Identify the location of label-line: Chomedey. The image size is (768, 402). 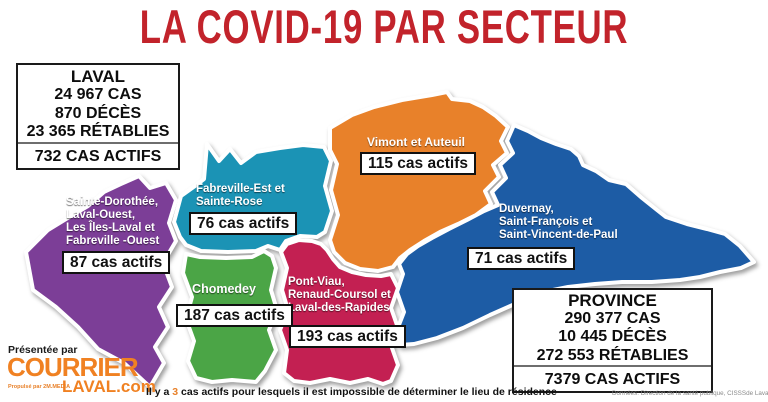
(224, 289).